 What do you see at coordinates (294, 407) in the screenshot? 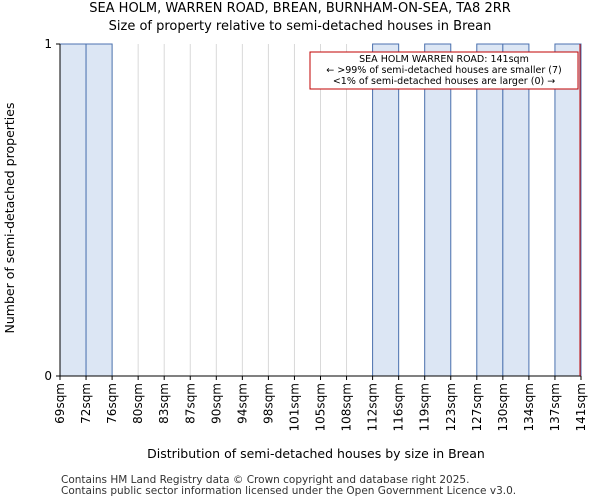
I see `x-tick-label: 101sqm` at bounding box center [294, 407].